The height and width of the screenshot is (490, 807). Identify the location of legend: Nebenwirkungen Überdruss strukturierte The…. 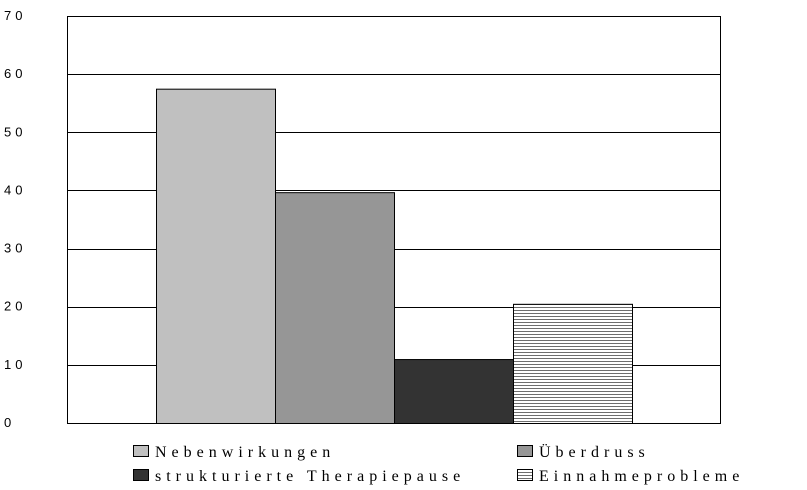
(438, 464).